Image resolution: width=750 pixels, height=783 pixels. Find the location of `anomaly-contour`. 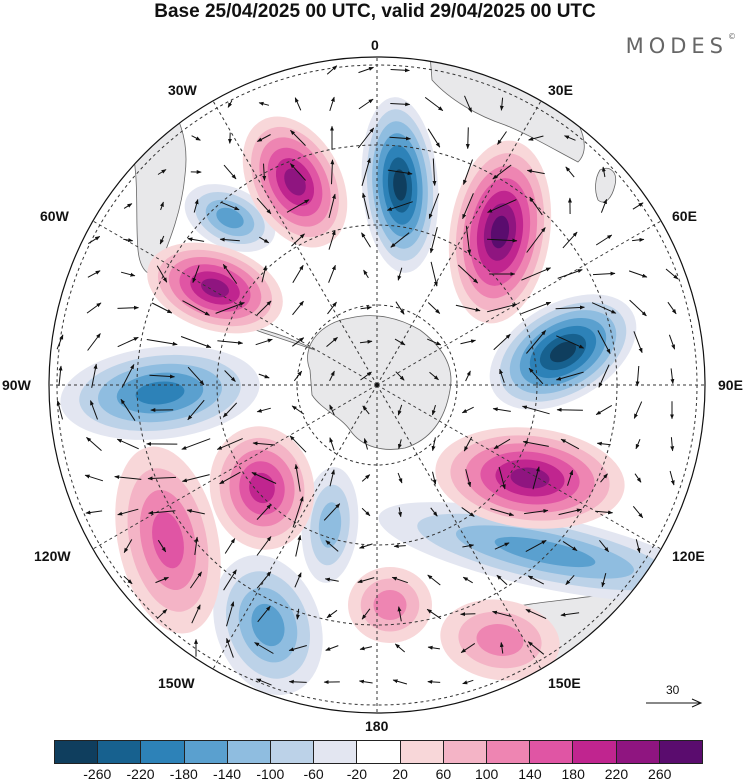

anomaly-contour is located at coordinates (500, 640).